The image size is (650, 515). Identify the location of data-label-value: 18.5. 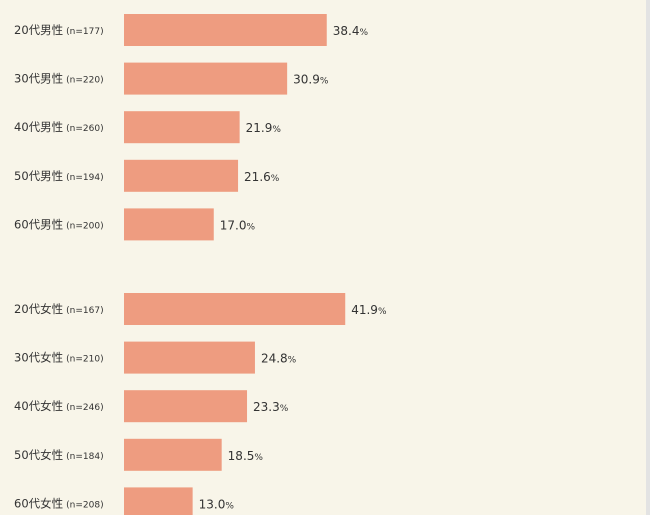
(241, 456).